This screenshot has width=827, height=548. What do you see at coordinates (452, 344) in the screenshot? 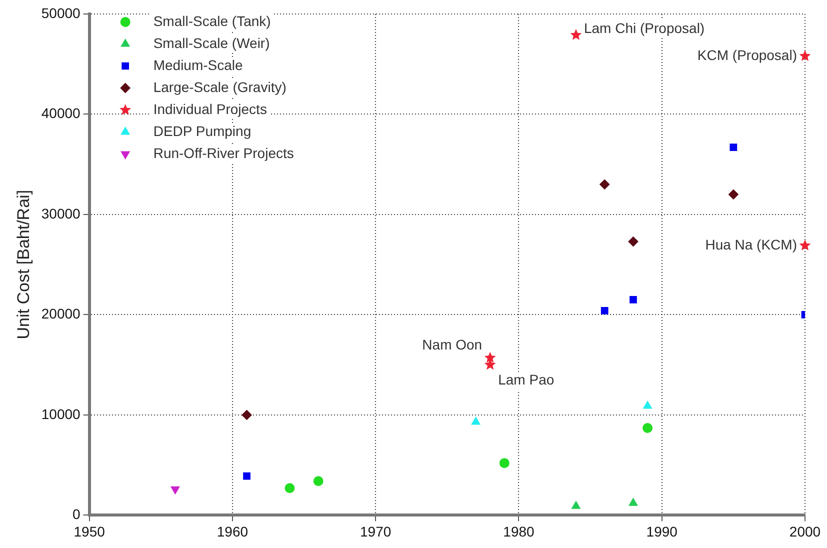
I see `annotation: Nam Oon` at bounding box center [452, 344].